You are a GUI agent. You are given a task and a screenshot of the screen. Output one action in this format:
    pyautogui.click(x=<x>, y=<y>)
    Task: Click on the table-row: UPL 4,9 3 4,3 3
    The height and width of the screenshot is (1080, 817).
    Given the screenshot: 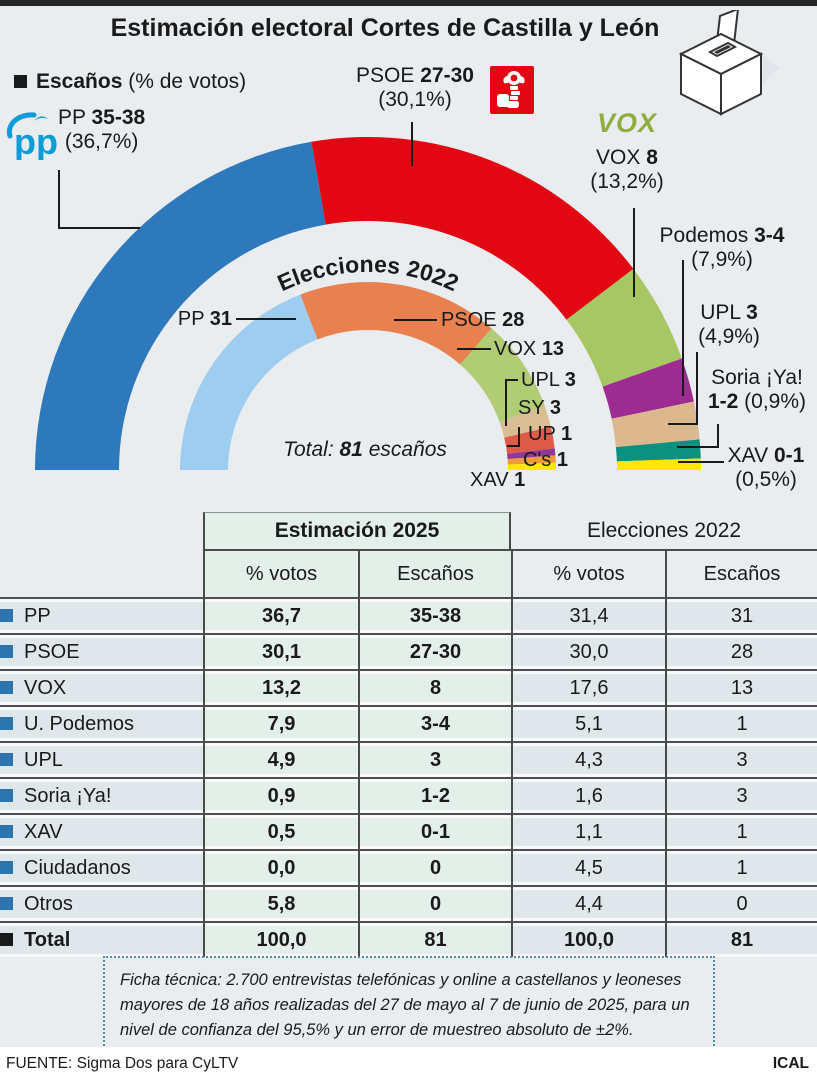 What is the action you would take?
    pyautogui.click(x=408, y=759)
    